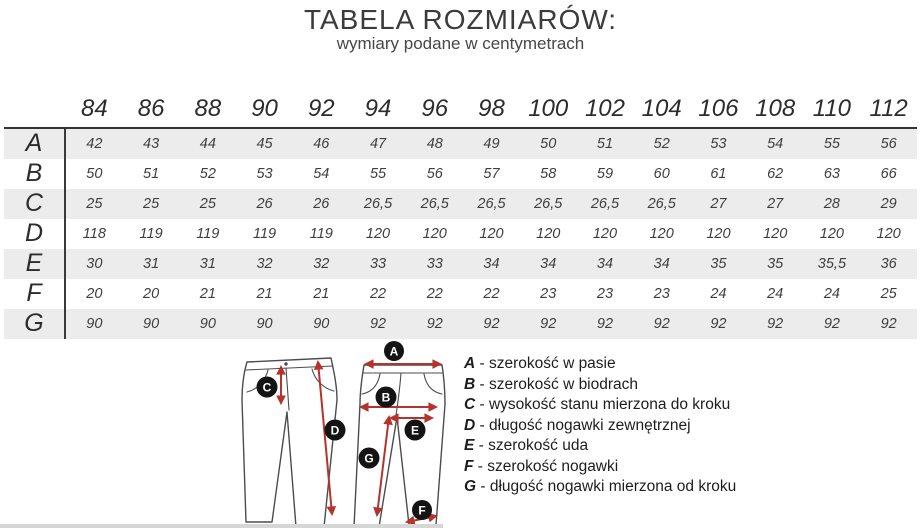  Describe the element at coordinates (151, 108) in the screenshot. I see `size-column-header: 86` at that location.